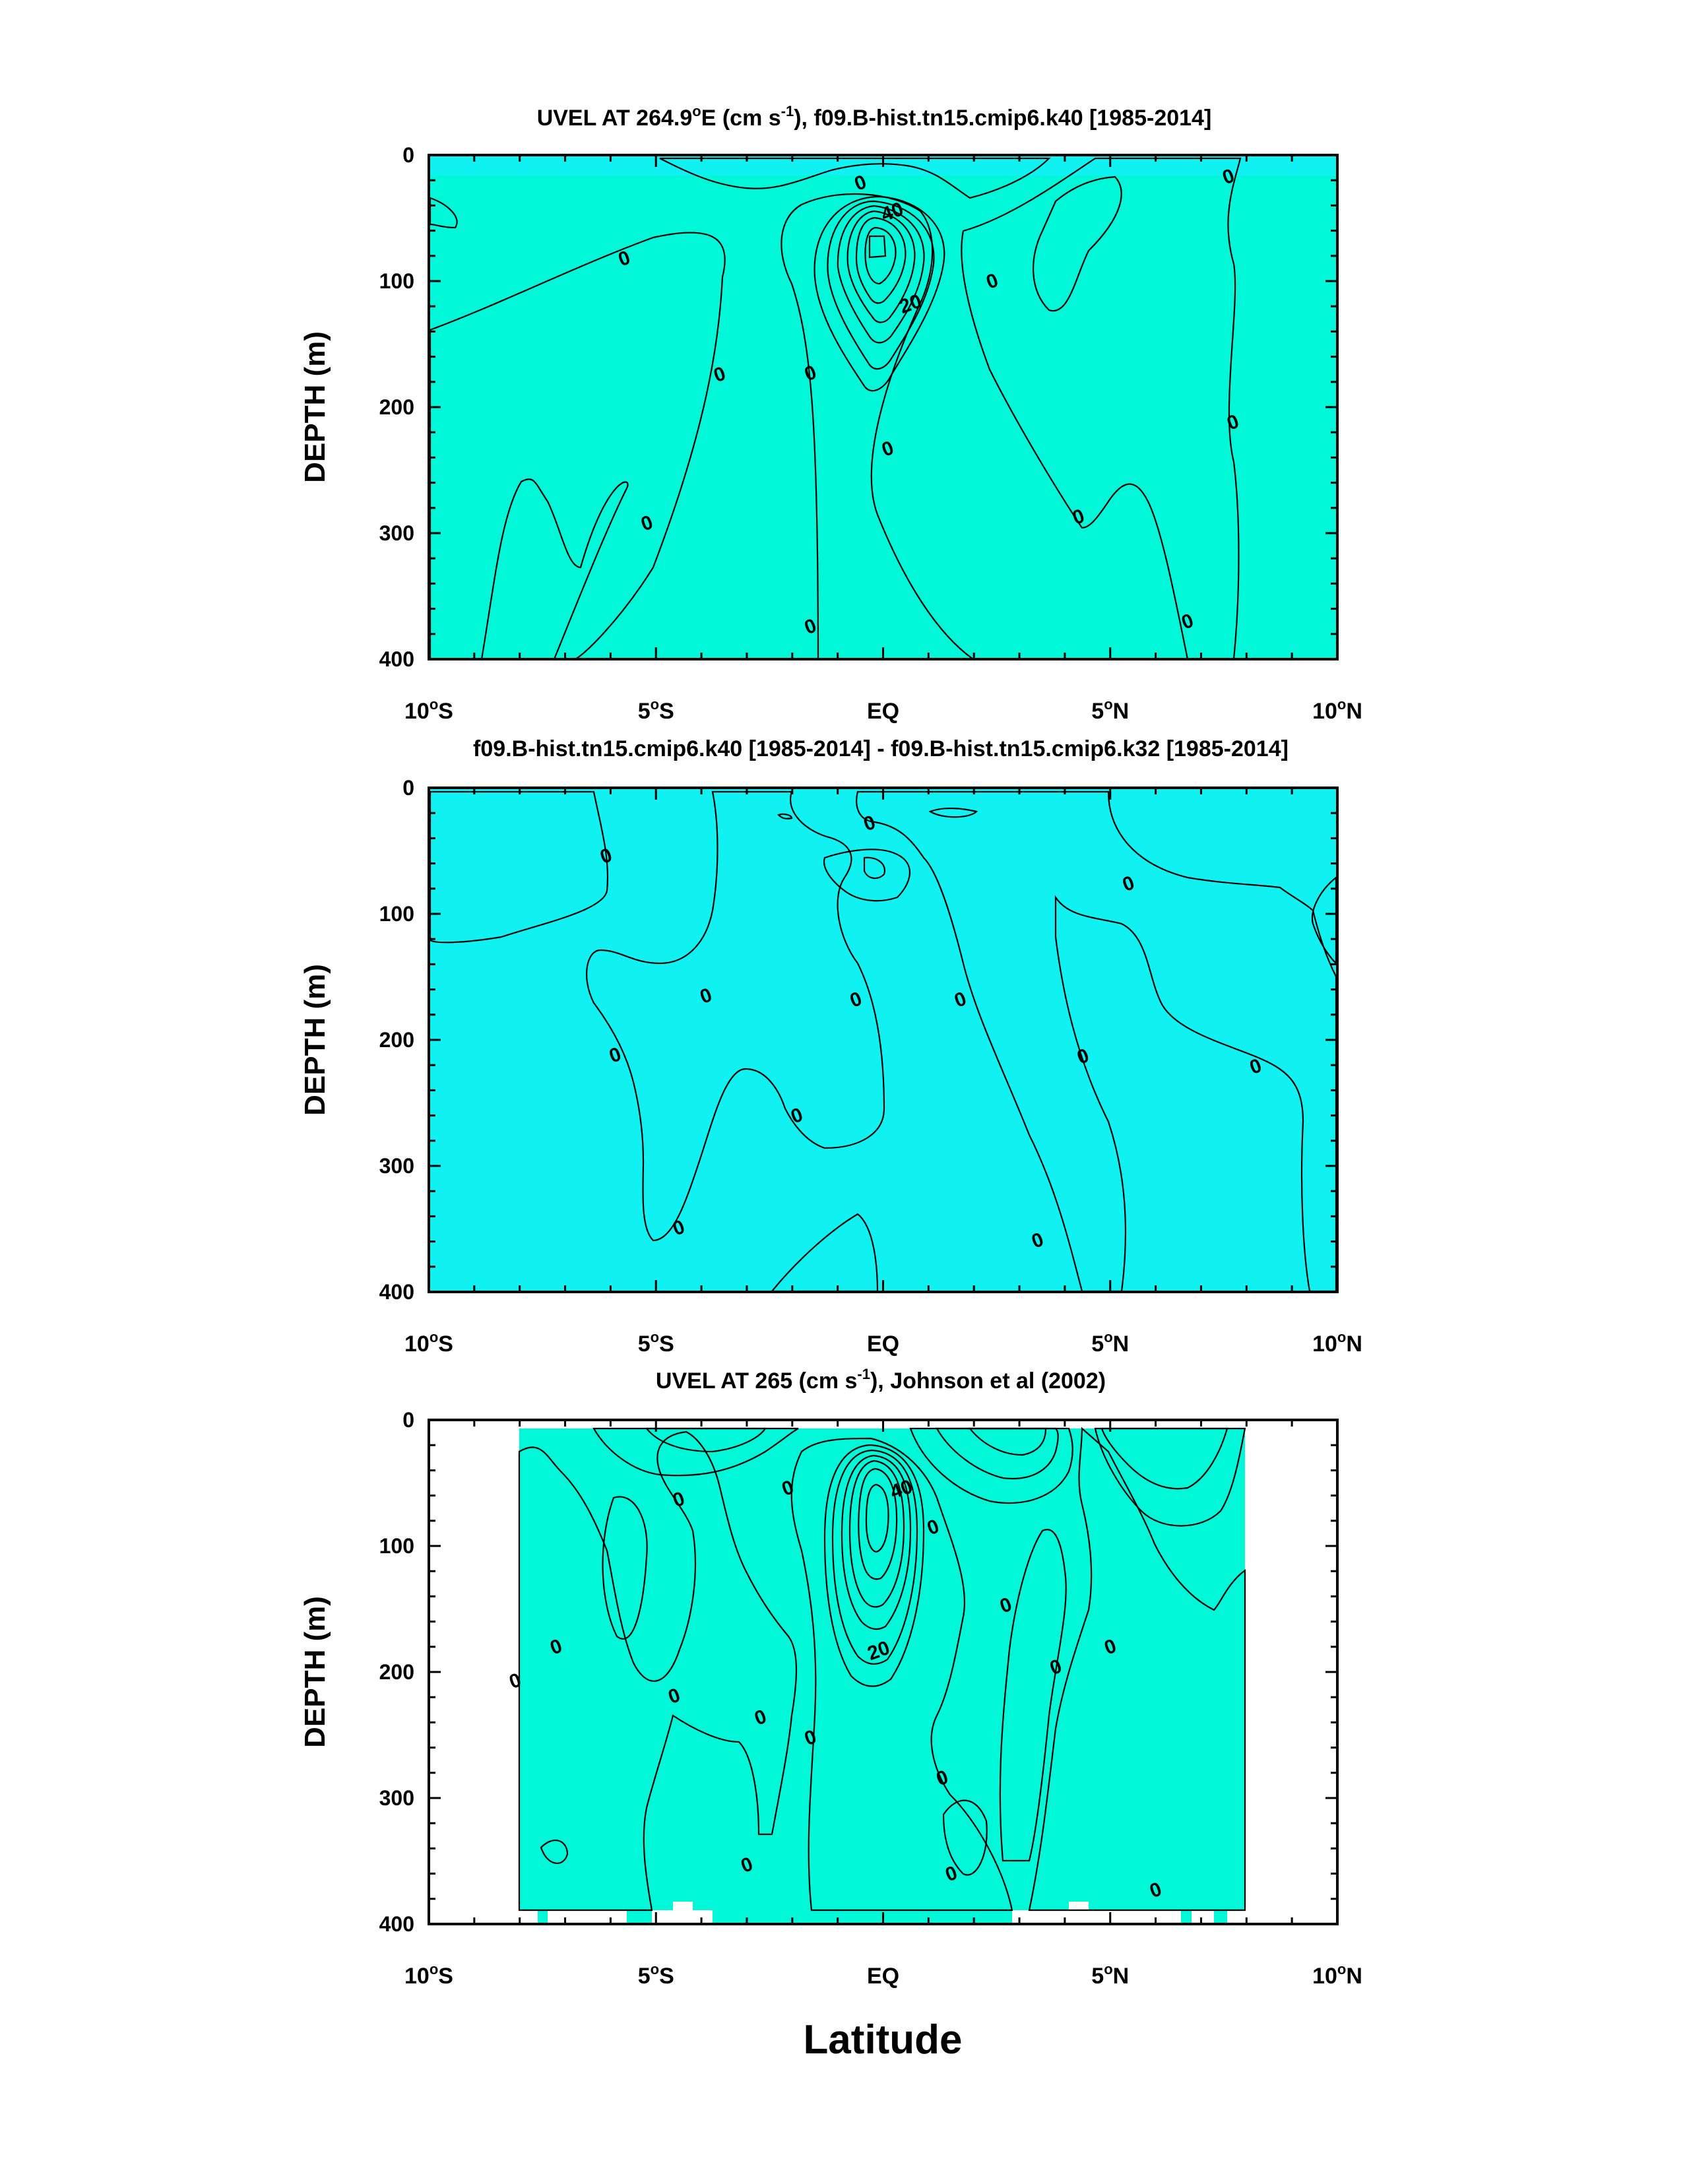  What do you see at coordinates (1324, 920) in the screenshot?
I see `panel-2-fill-east-edge-aqua` at bounding box center [1324, 920].